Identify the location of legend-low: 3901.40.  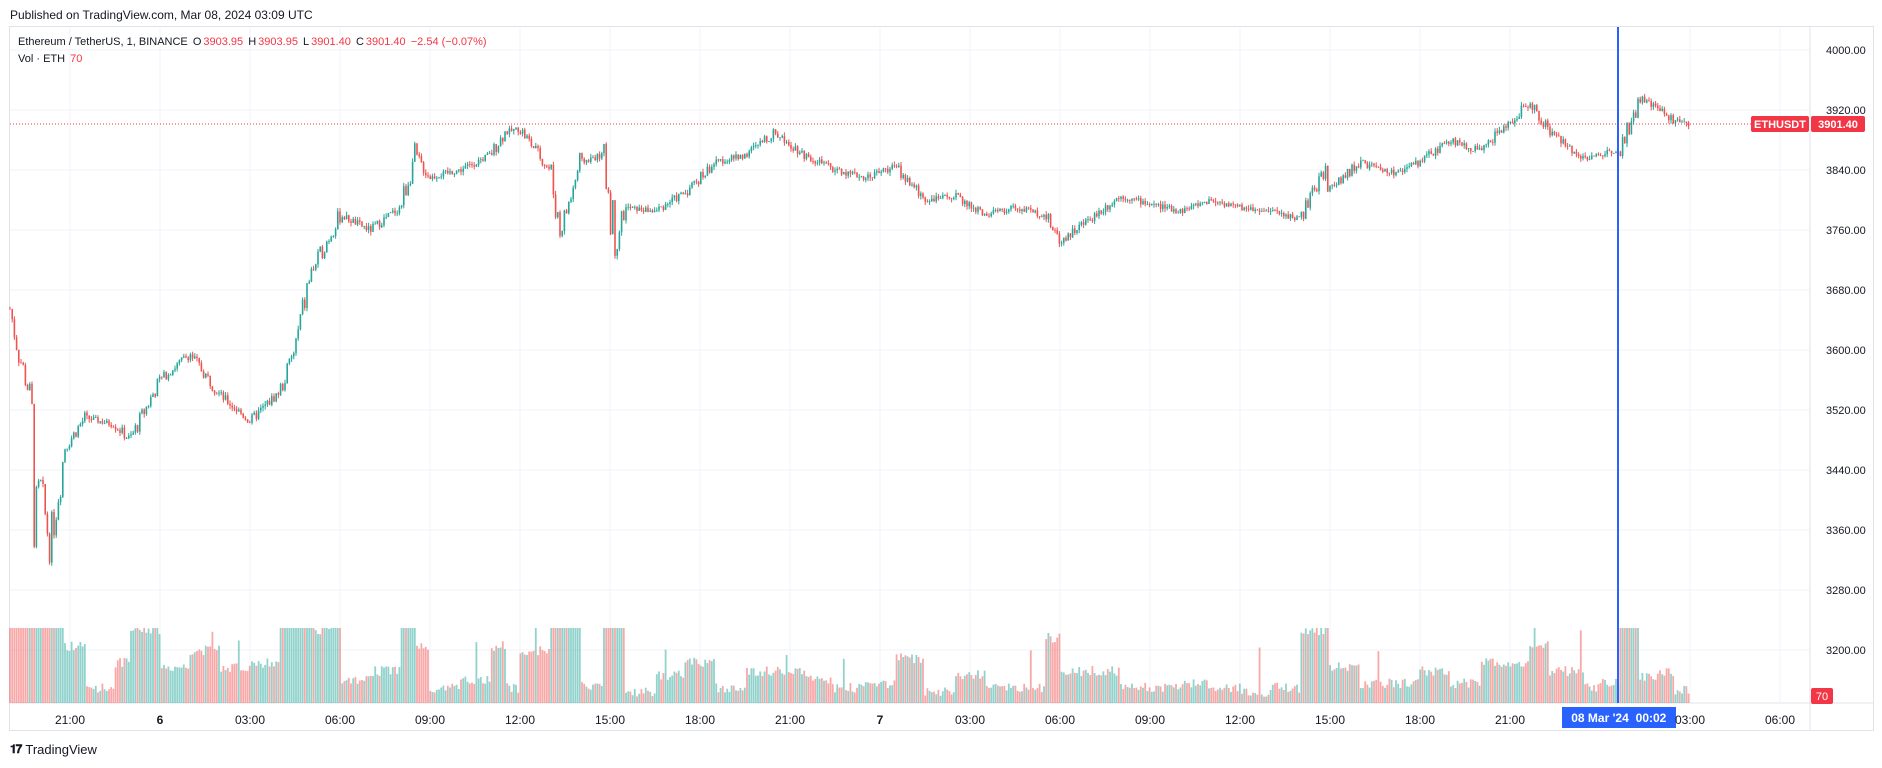
(331, 42).